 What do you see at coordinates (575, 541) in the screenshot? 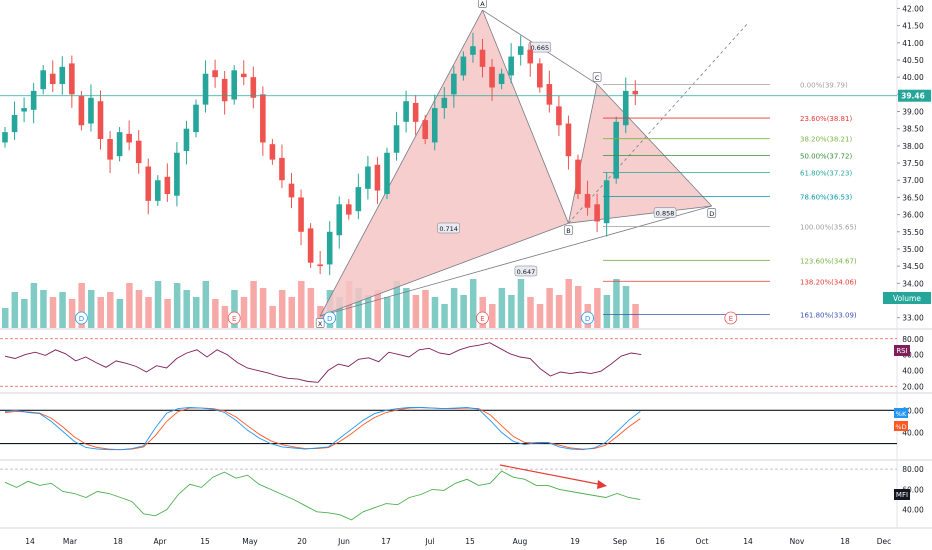
I see `x-axis-tick-label: 19` at bounding box center [575, 541].